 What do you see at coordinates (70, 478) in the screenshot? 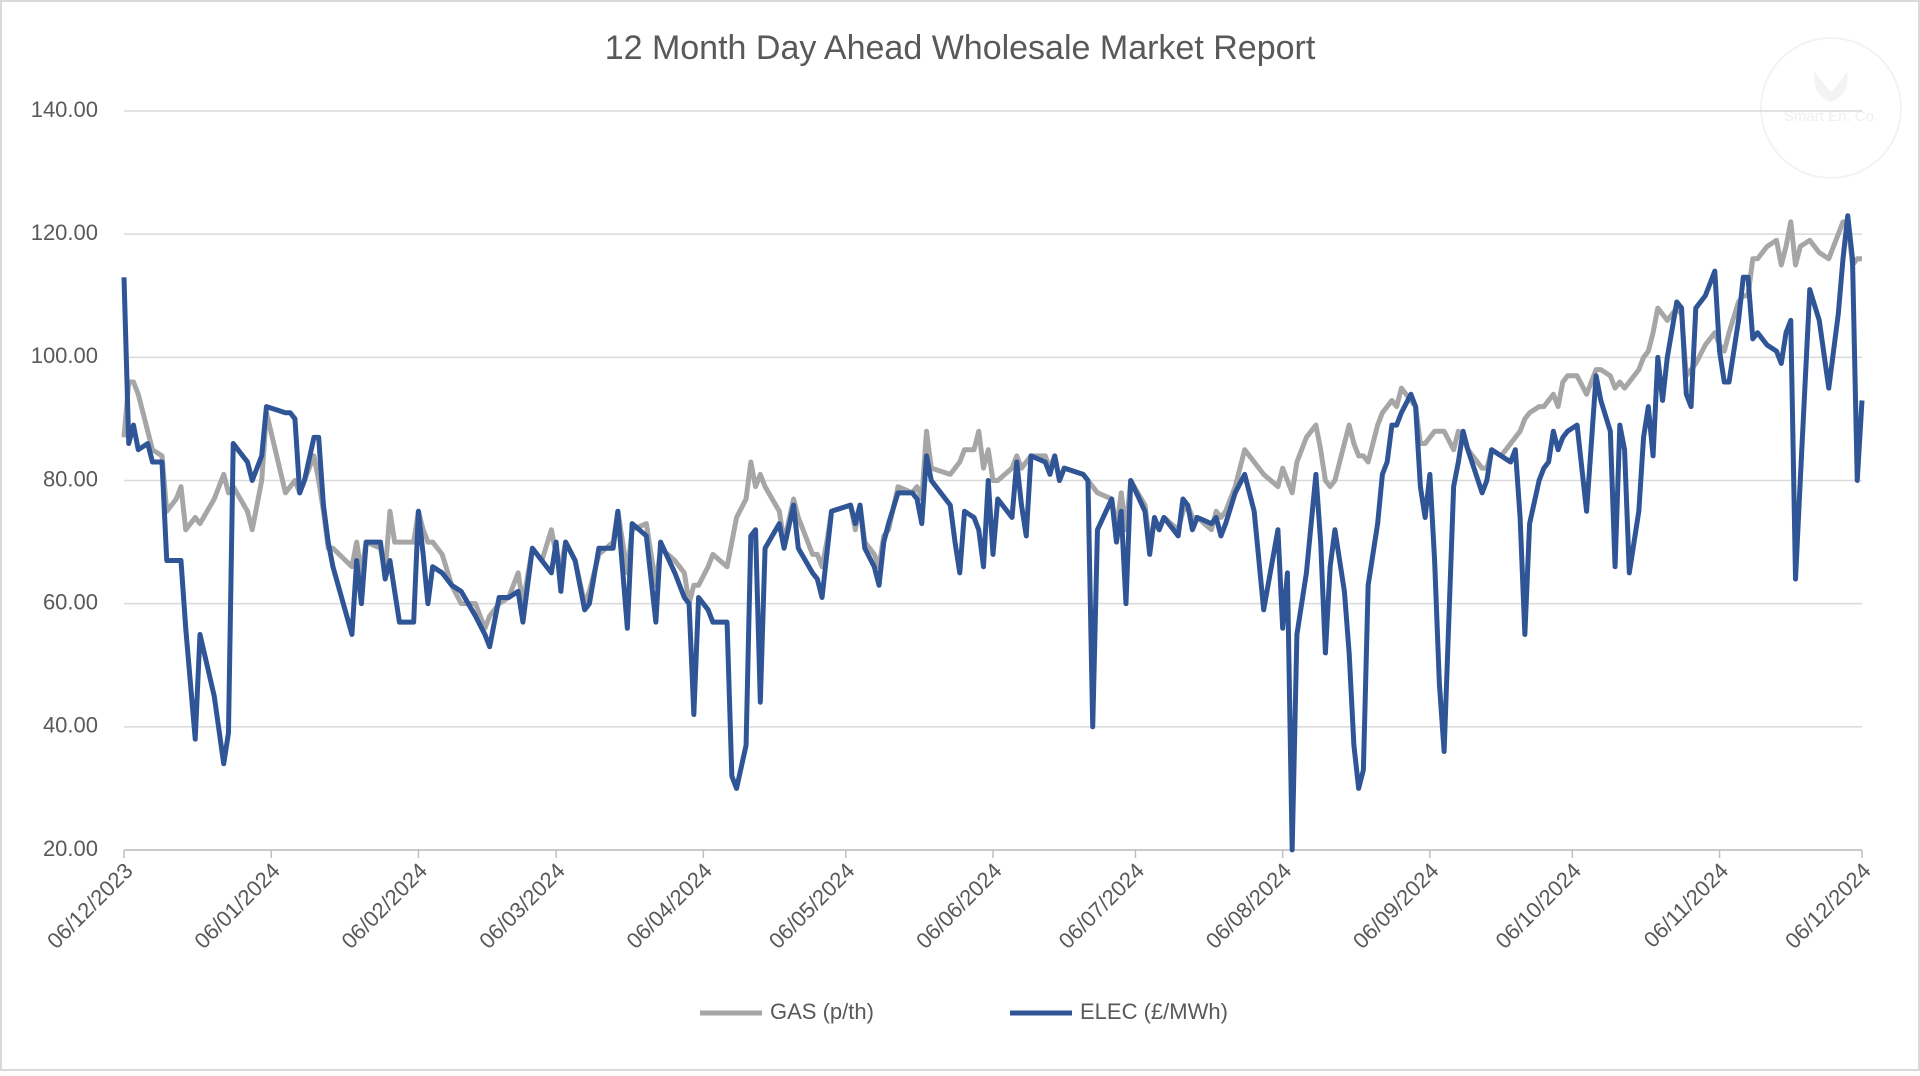
I see `y-tick-label: 80.00` at bounding box center [70, 478].